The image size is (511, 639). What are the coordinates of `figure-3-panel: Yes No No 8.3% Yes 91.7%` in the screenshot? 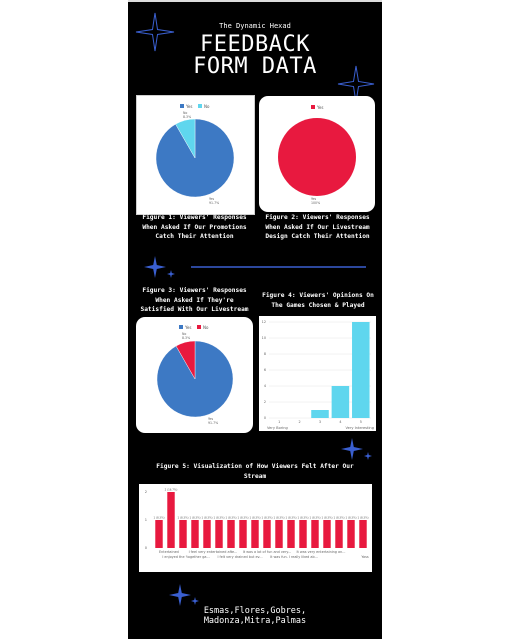 It's located at (194, 375).